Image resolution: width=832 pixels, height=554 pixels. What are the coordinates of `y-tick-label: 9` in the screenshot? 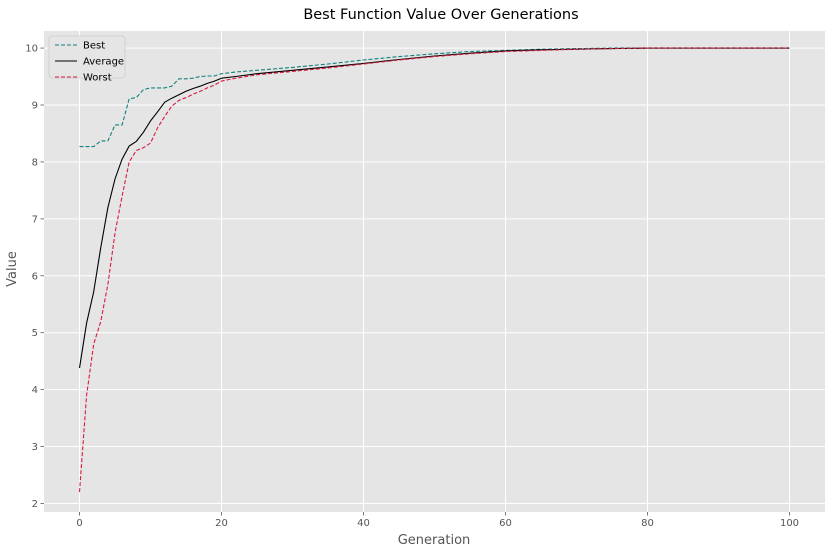 It's located at (35, 106).